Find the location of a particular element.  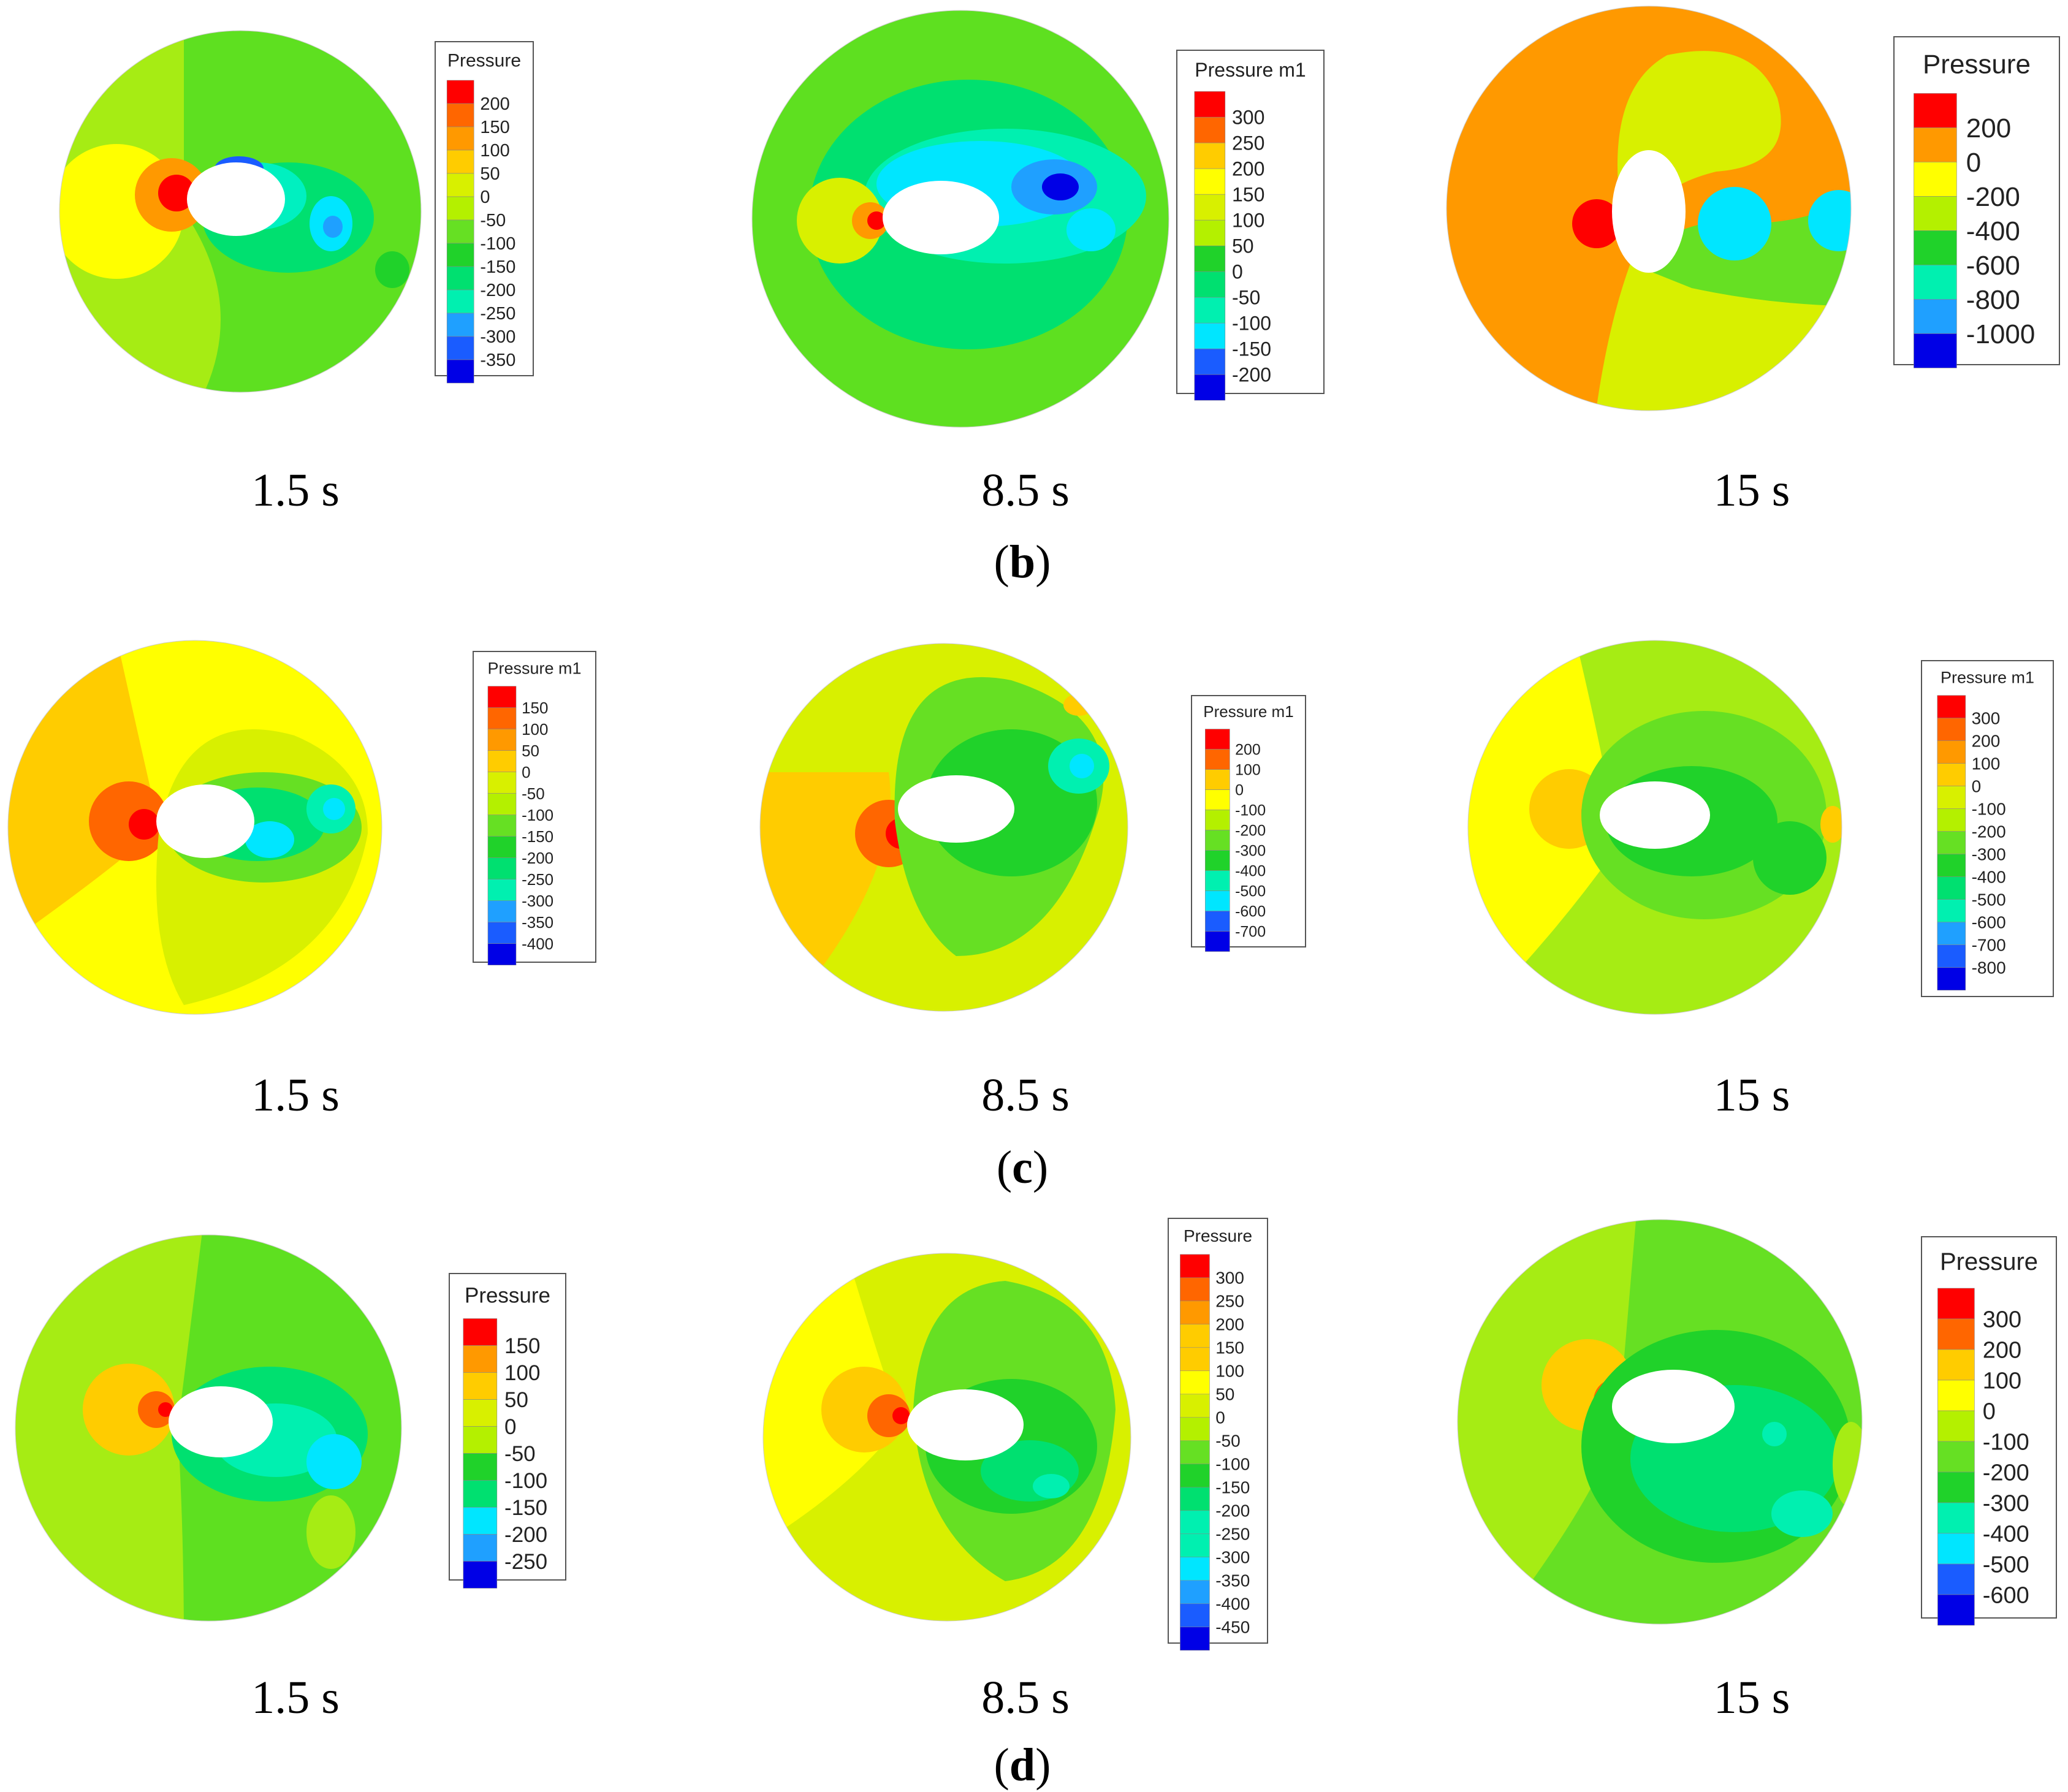

time-label-b-1: 1.5 s is located at coordinates (295, 491).